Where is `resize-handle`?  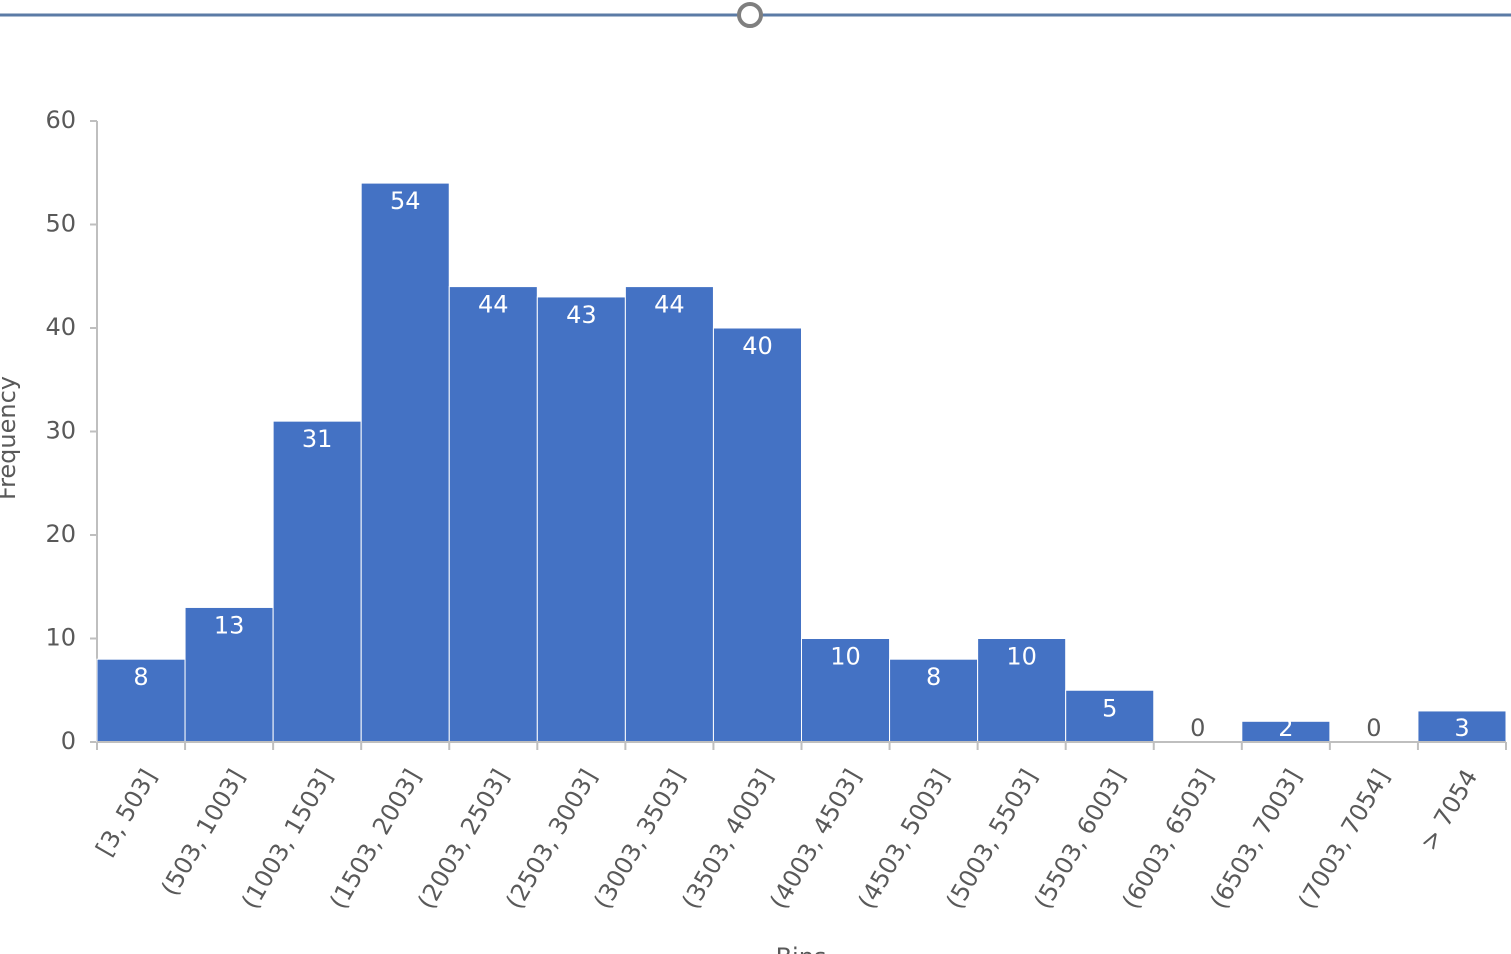 resize-handle is located at coordinates (750, 15).